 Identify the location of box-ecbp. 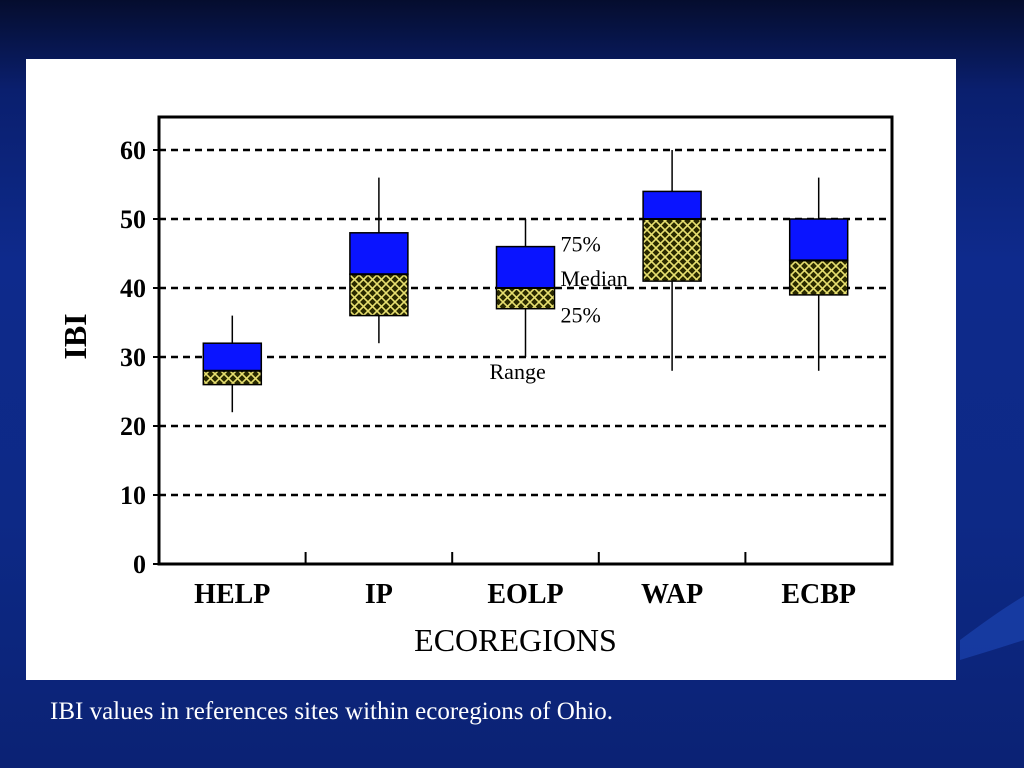
(818, 274).